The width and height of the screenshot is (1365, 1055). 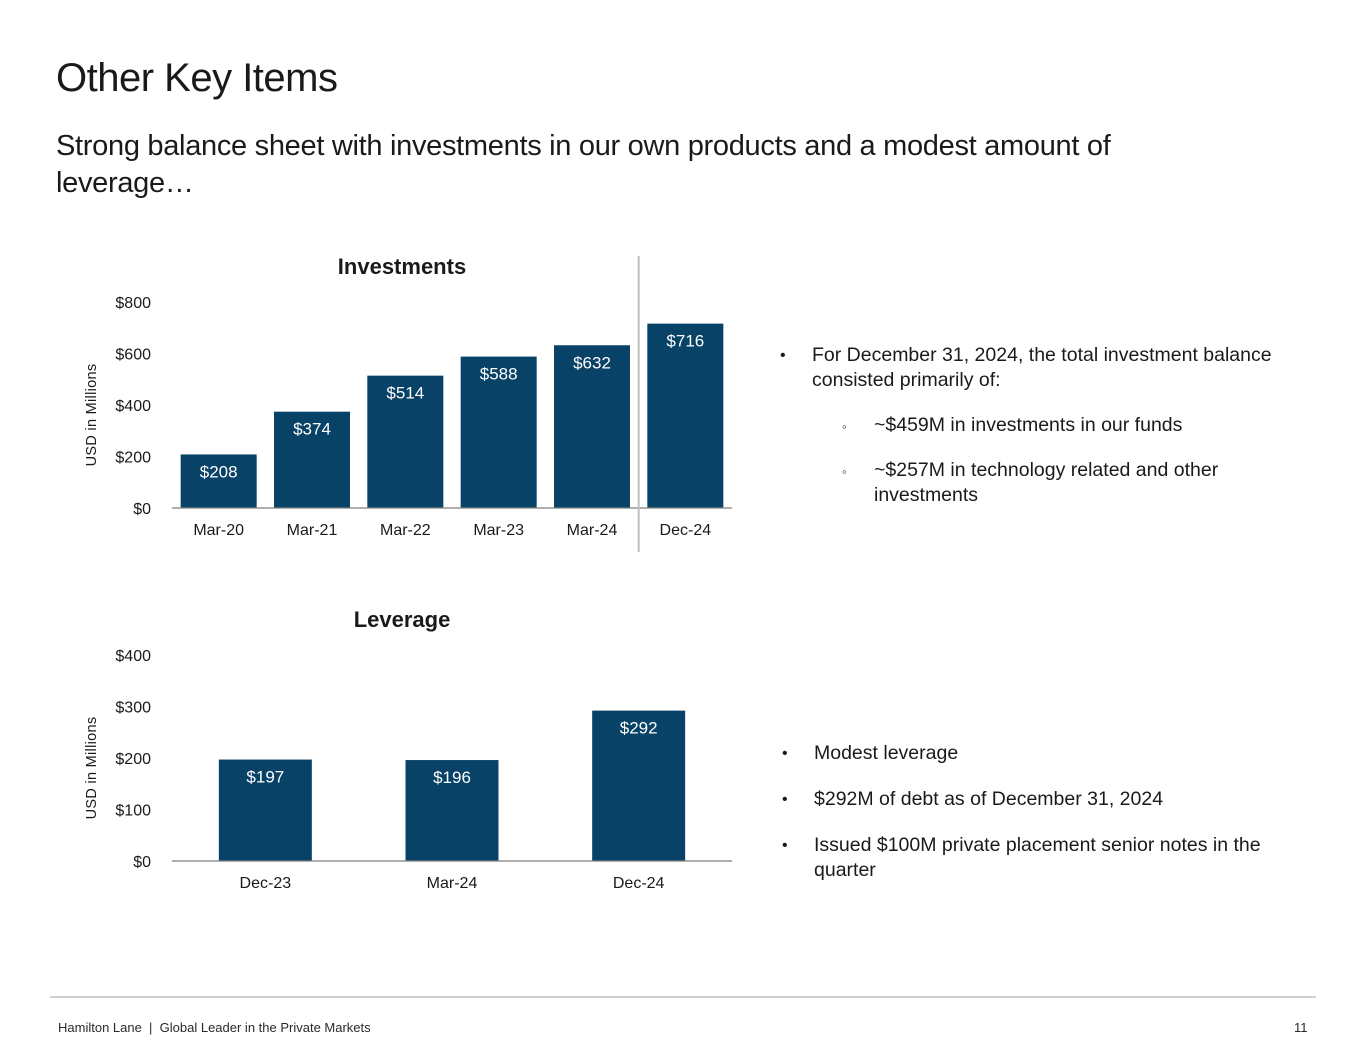 What do you see at coordinates (219, 471) in the screenshot?
I see `bar-data-label: $208` at bounding box center [219, 471].